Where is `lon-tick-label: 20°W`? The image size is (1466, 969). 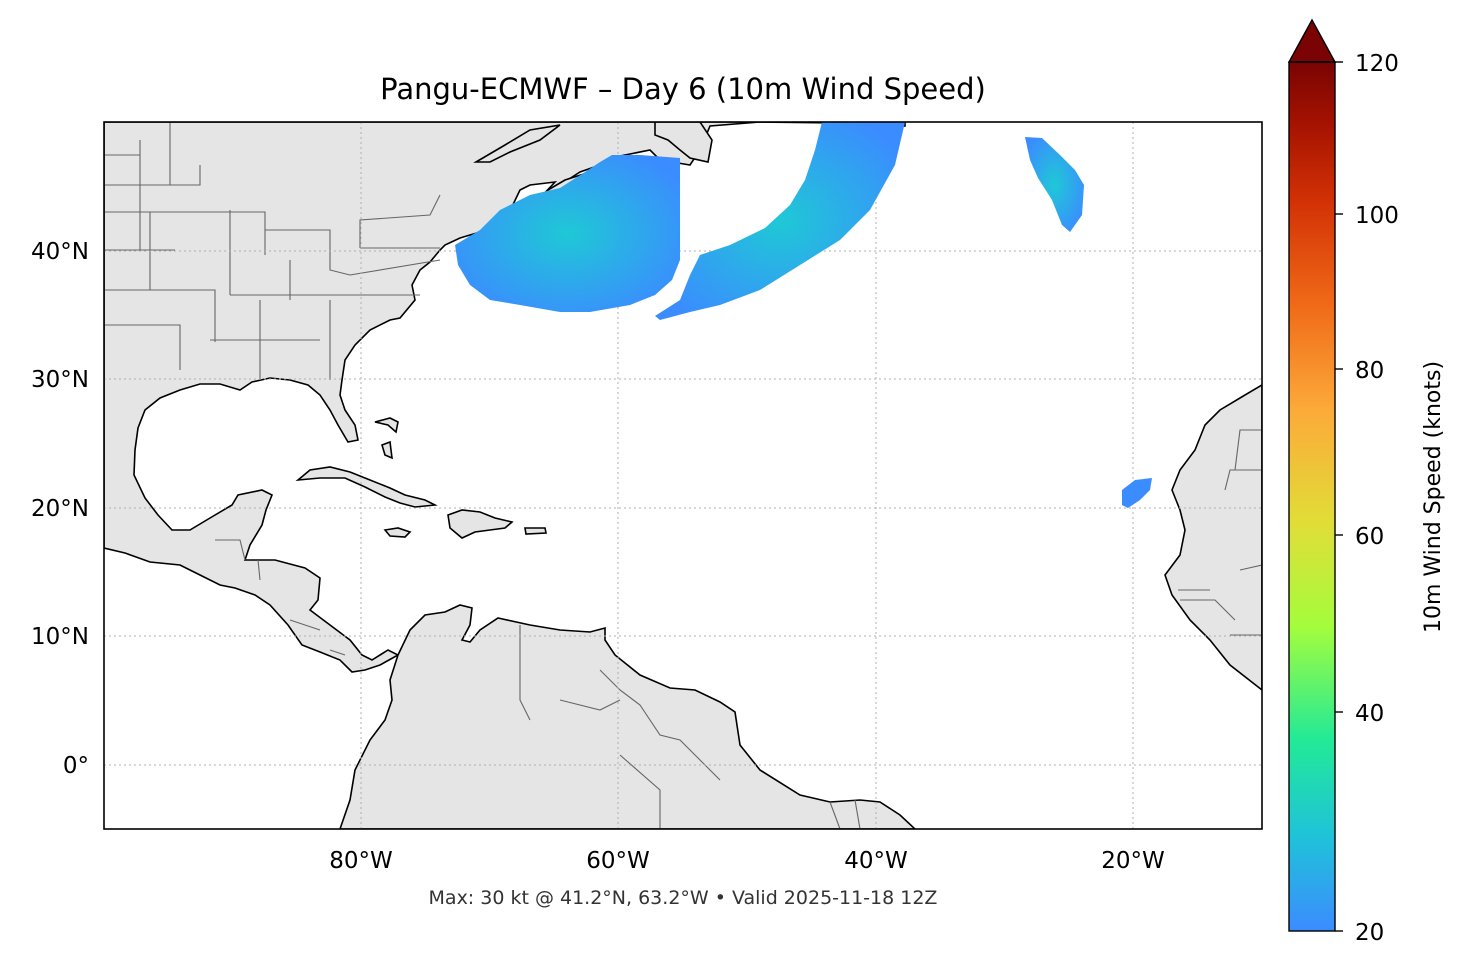
lon-tick-label: 20°W is located at coordinates (1133, 861).